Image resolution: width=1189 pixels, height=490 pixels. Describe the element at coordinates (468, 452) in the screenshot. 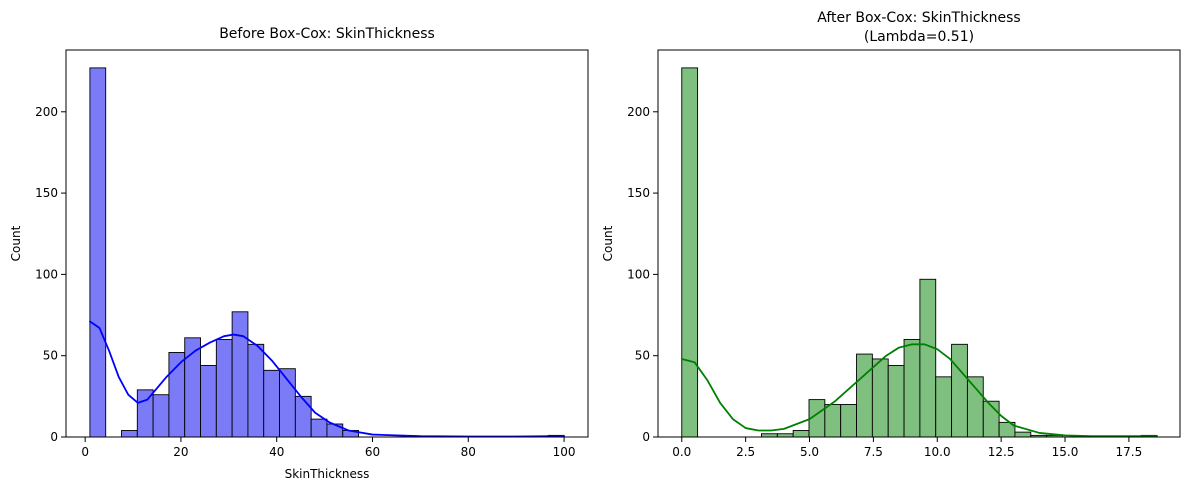

I see `x-tick-label: 80` at that location.